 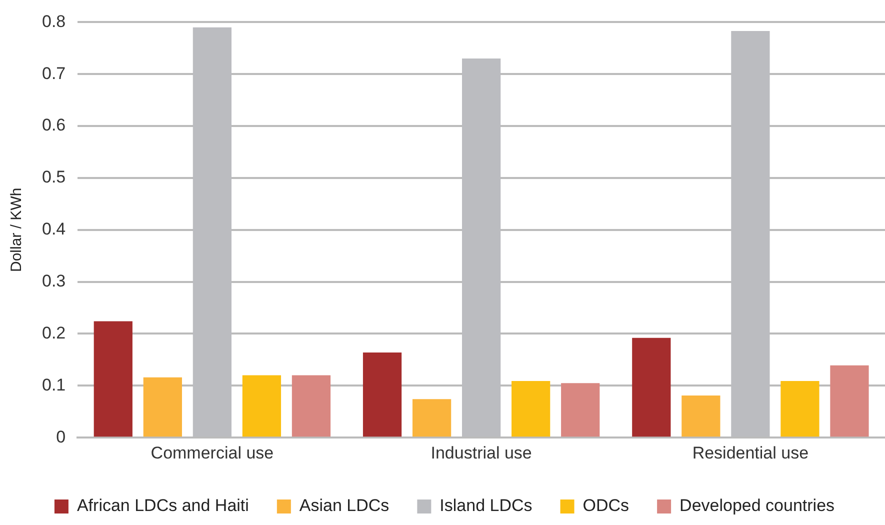 I want to click on y-tick-label: 0.1, so click(x=54, y=384).